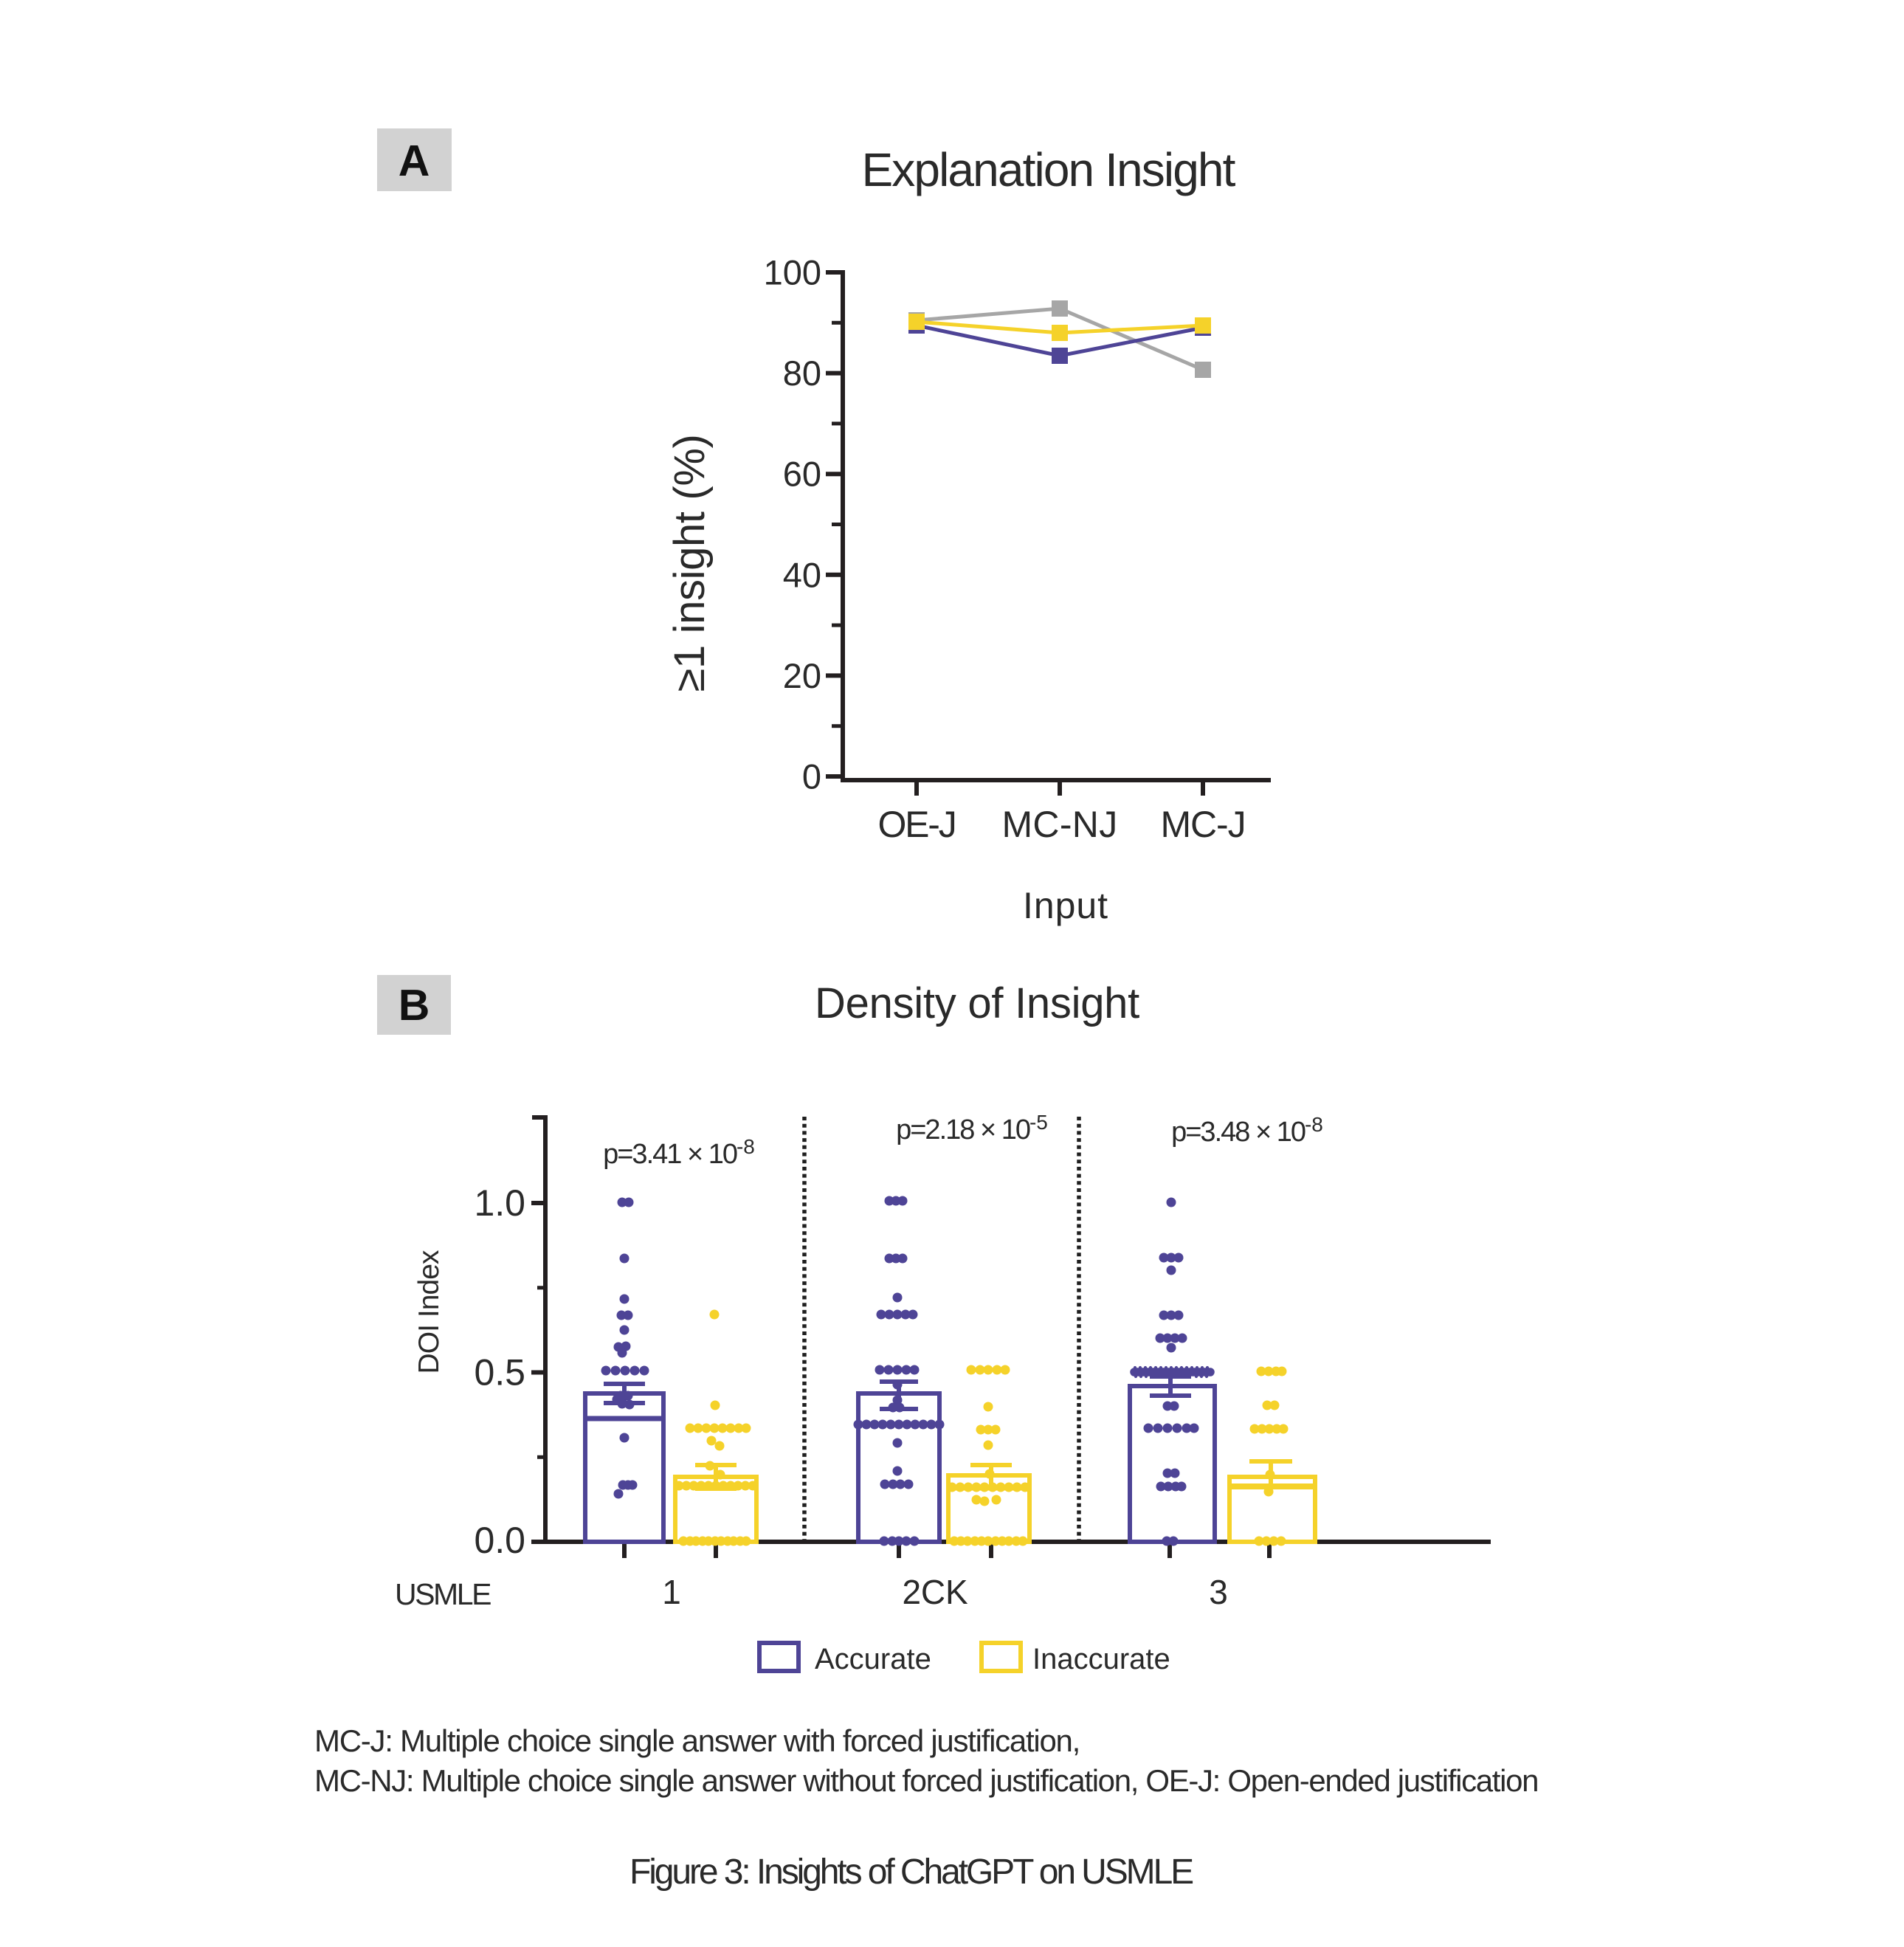 The height and width of the screenshot is (1947, 1904). What do you see at coordinates (793, 272) in the screenshot?
I see `svg-text: 100` at bounding box center [793, 272].